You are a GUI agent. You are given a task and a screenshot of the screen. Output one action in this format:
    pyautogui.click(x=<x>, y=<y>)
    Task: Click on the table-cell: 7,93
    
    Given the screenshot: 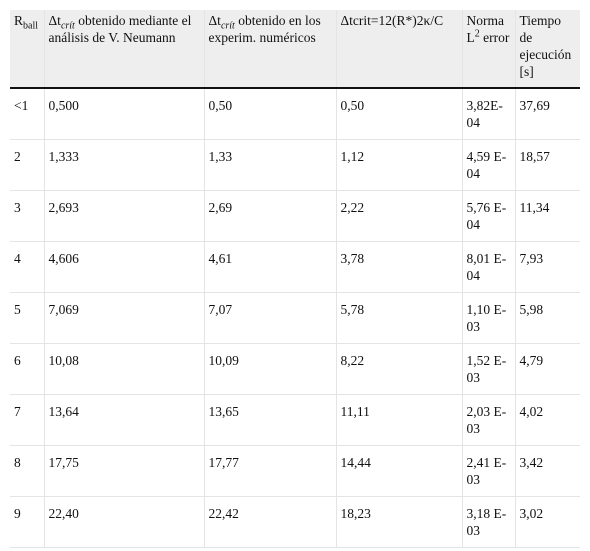 What is the action you would take?
    pyautogui.click(x=547, y=267)
    